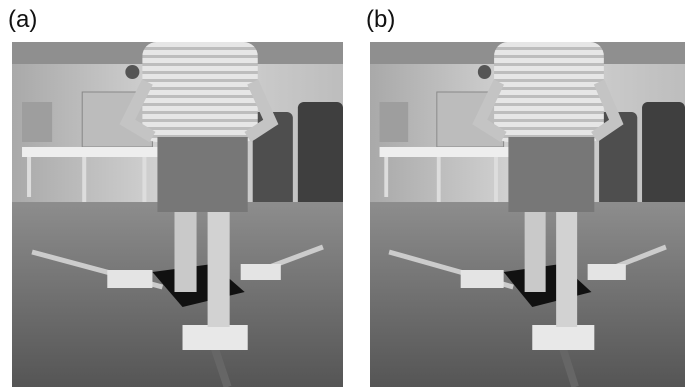 The height and width of the screenshot is (387, 685). What do you see at coordinates (381, 19) in the screenshot?
I see `panel-label: (b)` at bounding box center [381, 19].